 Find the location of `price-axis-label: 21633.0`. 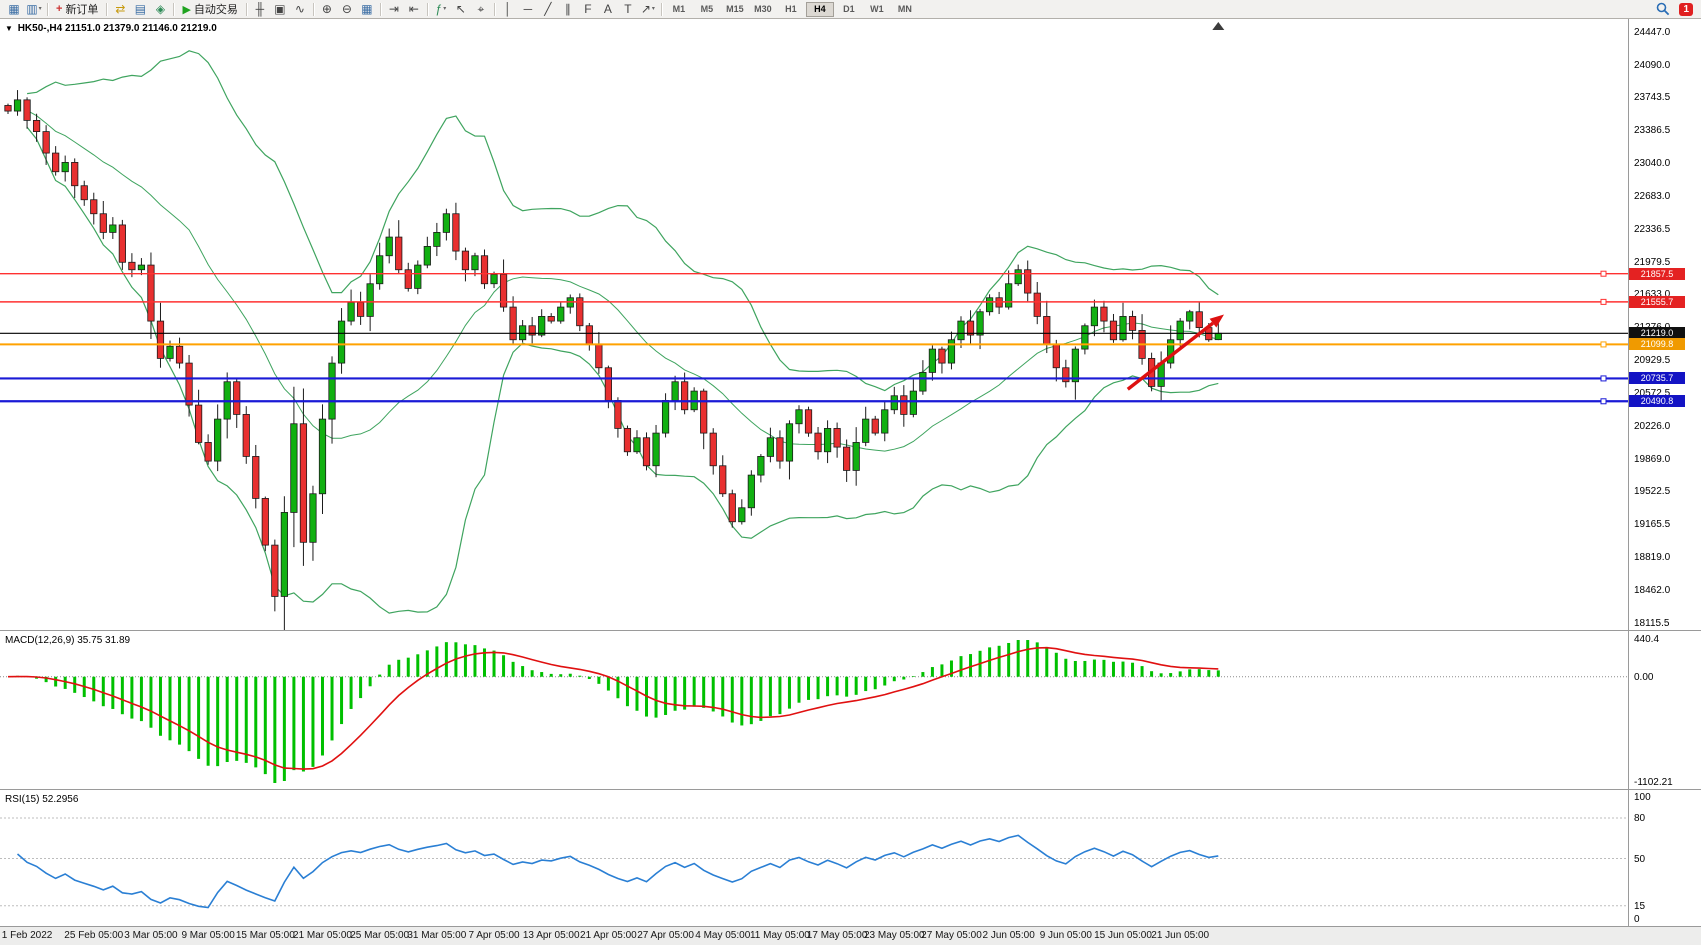

price-axis-label: 21633.0 is located at coordinates (1652, 295).